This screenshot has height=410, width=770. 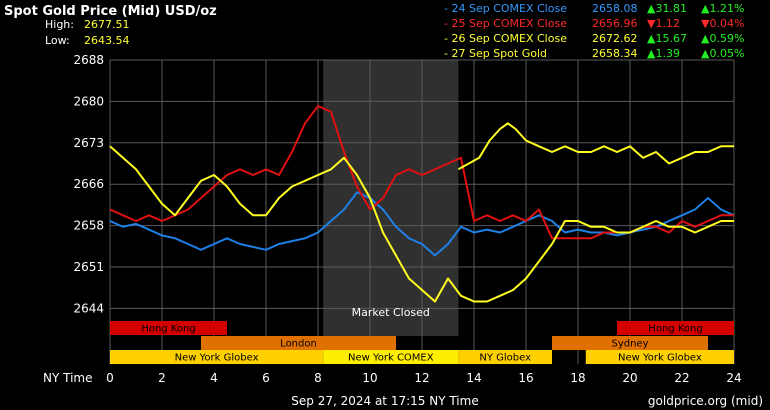 I want to click on y-tick-label: 2658, so click(x=88, y=226).